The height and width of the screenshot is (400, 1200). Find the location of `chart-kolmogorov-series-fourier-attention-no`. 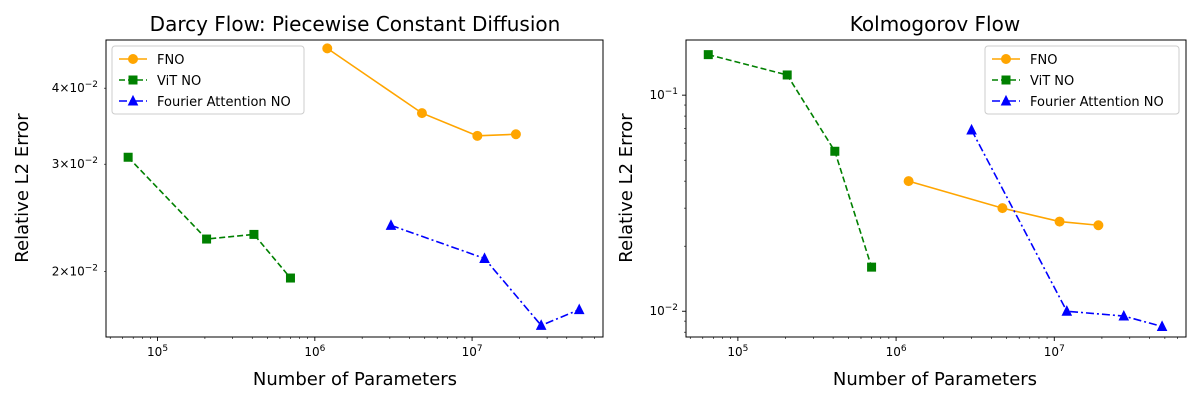

chart-kolmogorov-series-fourier-attention-no is located at coordinates (1067, 227).